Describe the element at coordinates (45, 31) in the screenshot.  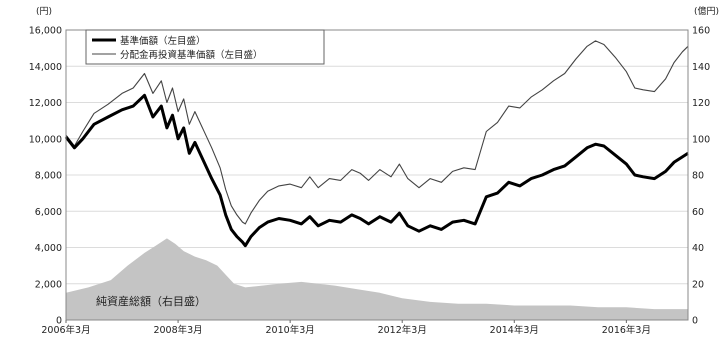
I see `left-tick-label: 16,000` at that location.